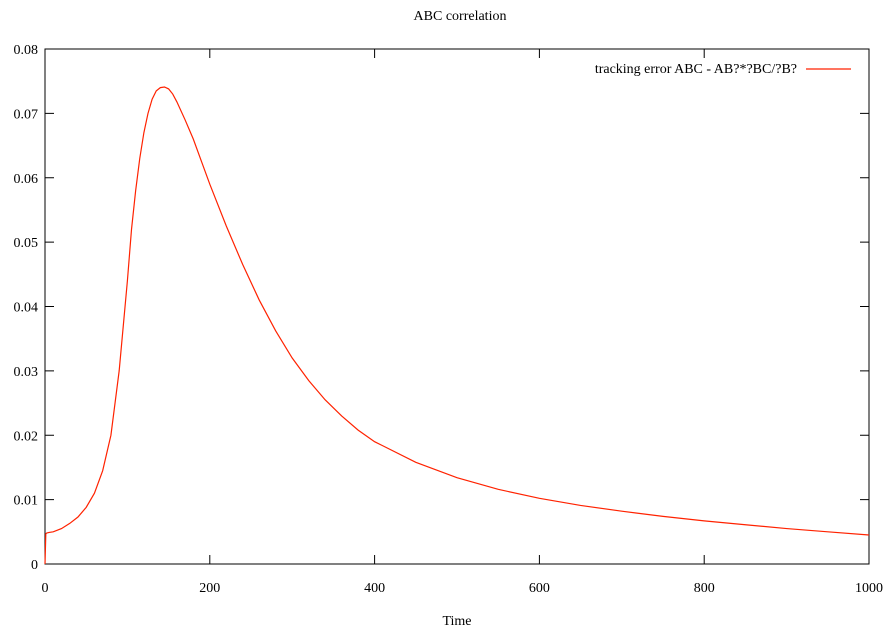 Image resolution: width=888 pixels, height=628 pixels. I want to click on x-tick-label: 1000, so click(869, 588).